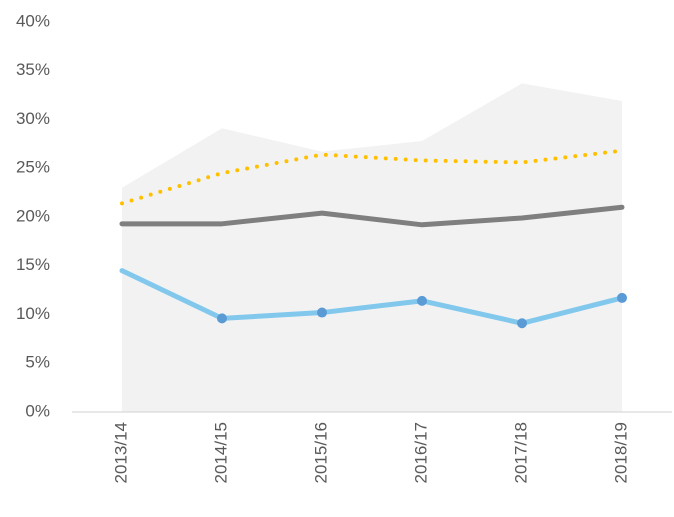  I want to click on x-tick-label: 2014/15, so click(220, 452).